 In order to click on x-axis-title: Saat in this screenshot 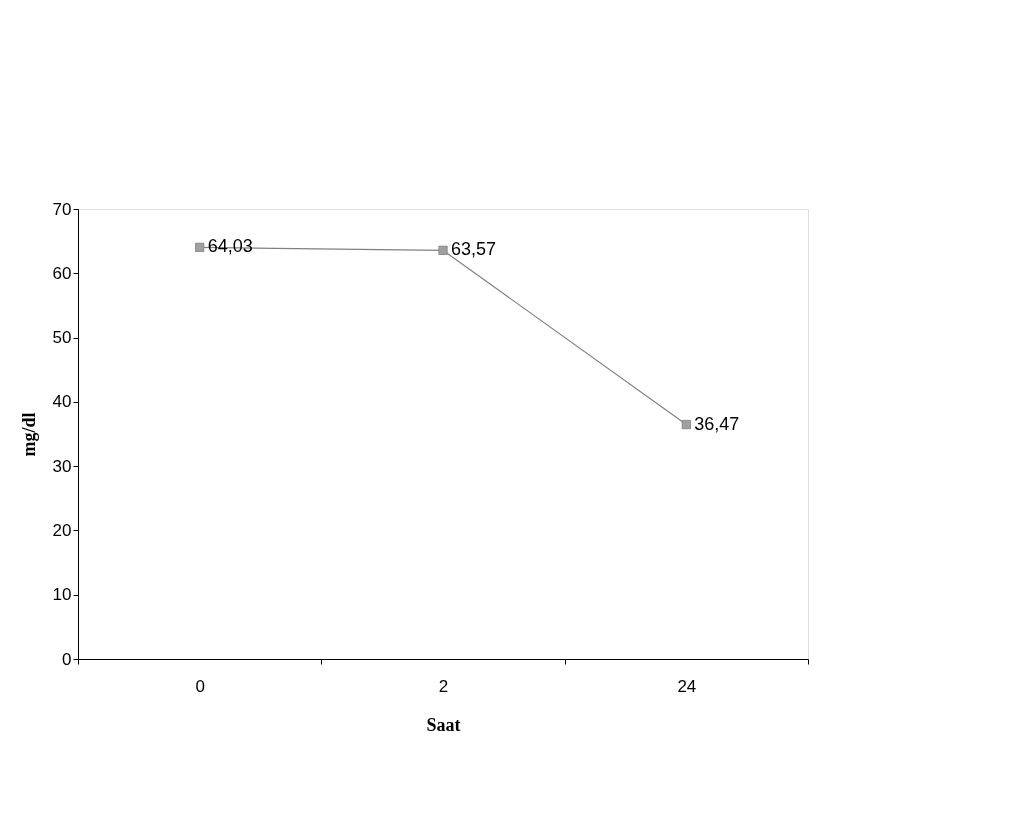, I will do `click(443, 724)`.